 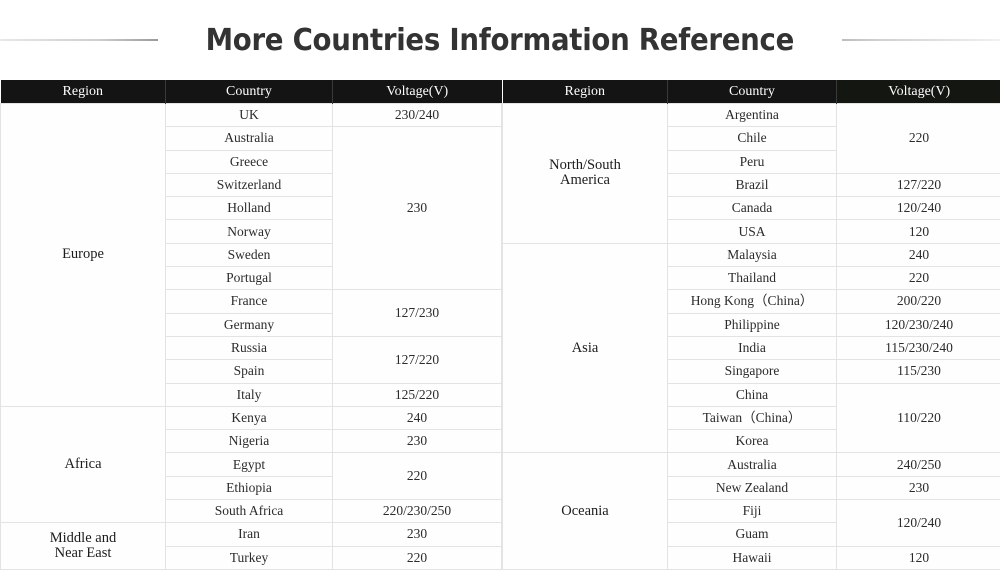 I want to click on country-cell: USA, so click(x=752, y=231).